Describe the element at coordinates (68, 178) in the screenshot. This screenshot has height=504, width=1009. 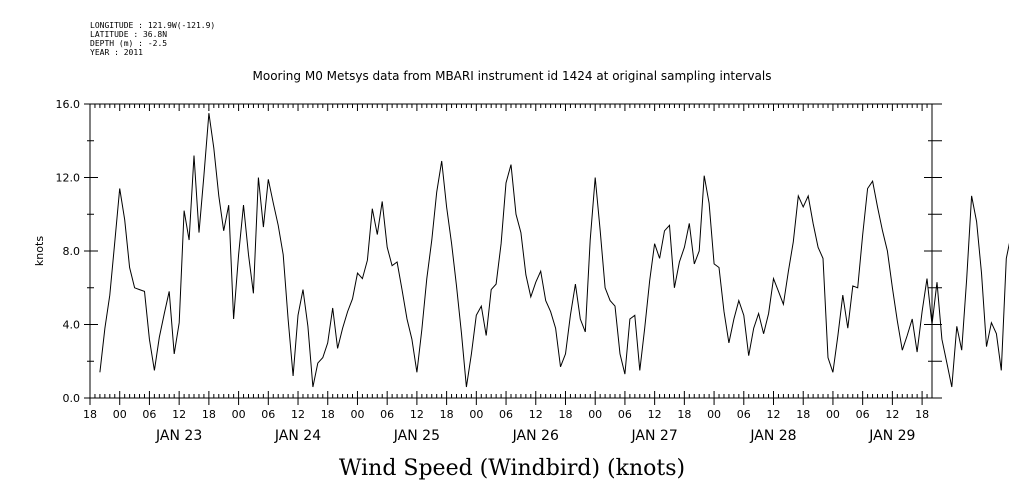
I see `y-tick-label: 12.0` at that location.